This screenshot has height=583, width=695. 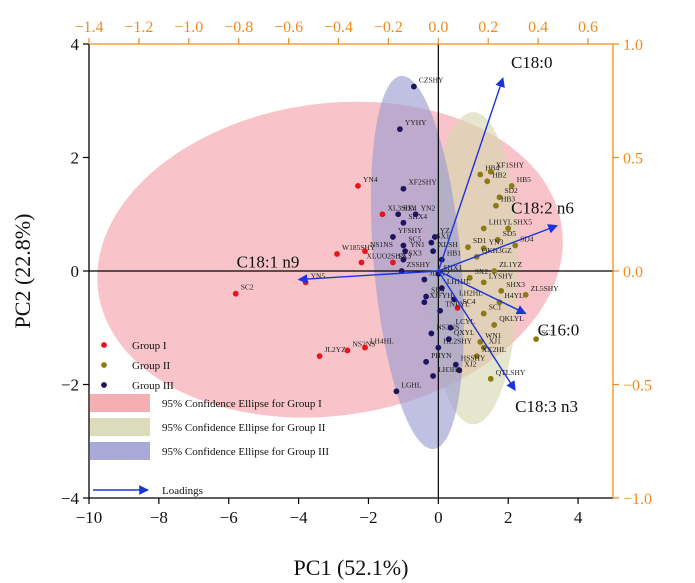 What do you see at coordinates (495, 341) in the screenshot?
I see `point-label: XJ1` at bounding box center [495, 341].